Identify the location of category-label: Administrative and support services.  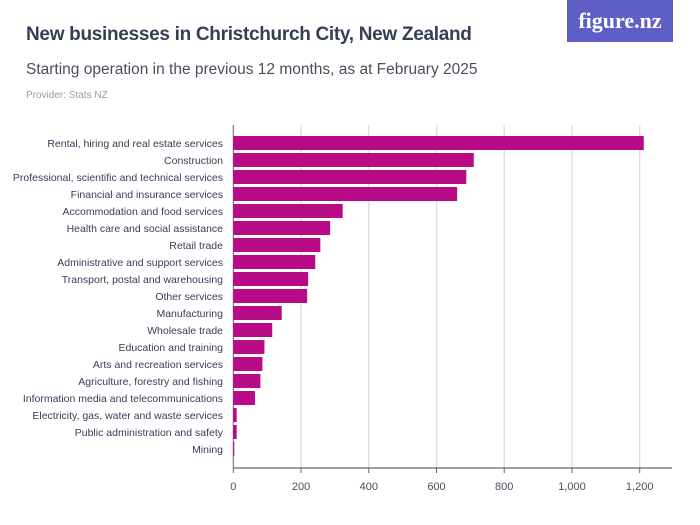
(140, 263).